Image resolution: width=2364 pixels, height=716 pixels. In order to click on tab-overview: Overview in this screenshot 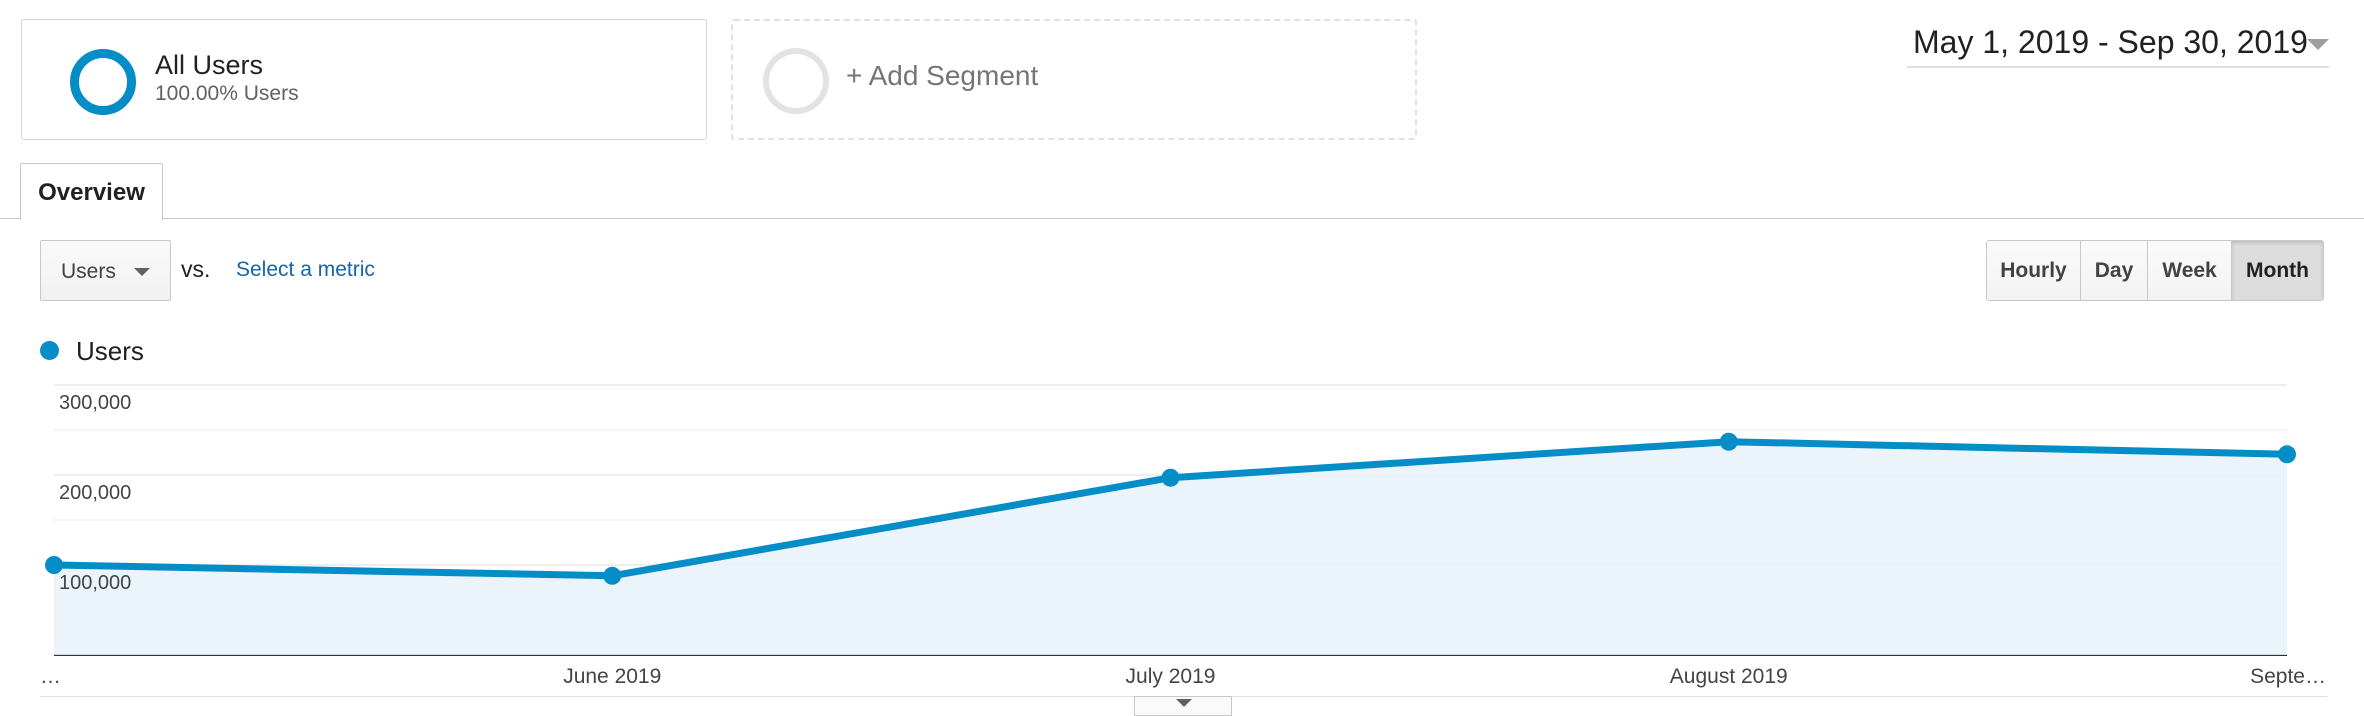, I will do `click(91, 191)`.